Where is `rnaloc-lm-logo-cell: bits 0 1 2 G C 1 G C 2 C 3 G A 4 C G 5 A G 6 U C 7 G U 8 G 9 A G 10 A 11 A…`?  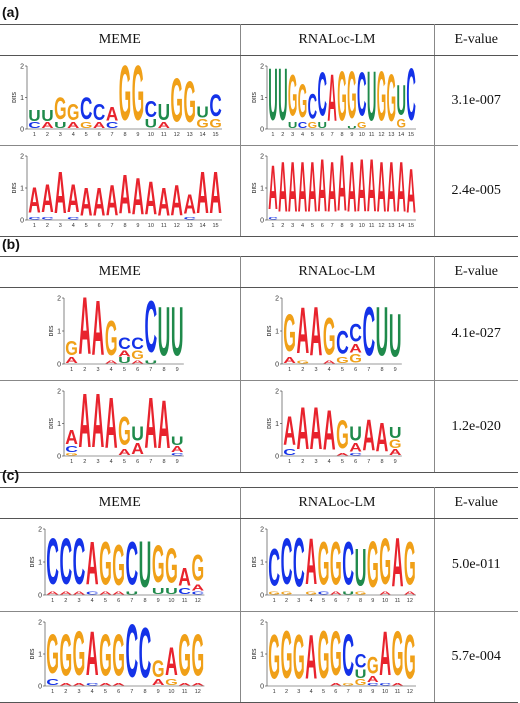 rnaloc-lm-logo-cell: bits 0 1 2 G C 1 G C 2 C 3 G A 4 C G 5 A G 6 U C 7 G U 8 G 9 A G 10 A 11 A… is located at coordinates (337, 565).